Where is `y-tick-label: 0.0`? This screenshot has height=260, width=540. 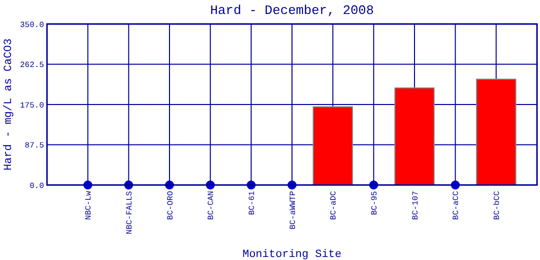 y-tick-label: 0.0 is located at coordinates (37, 186).